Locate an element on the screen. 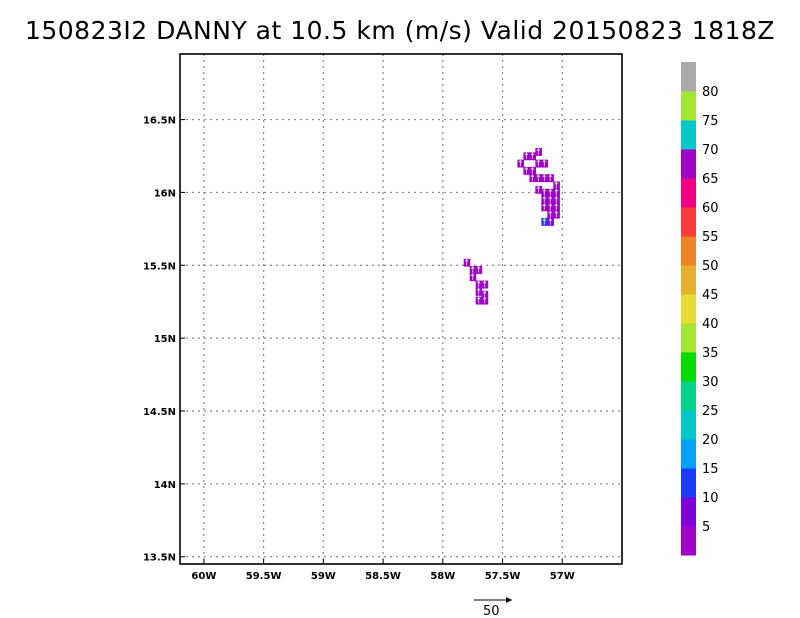  colorbar-label: 10 is located at coordinates (710, 498).